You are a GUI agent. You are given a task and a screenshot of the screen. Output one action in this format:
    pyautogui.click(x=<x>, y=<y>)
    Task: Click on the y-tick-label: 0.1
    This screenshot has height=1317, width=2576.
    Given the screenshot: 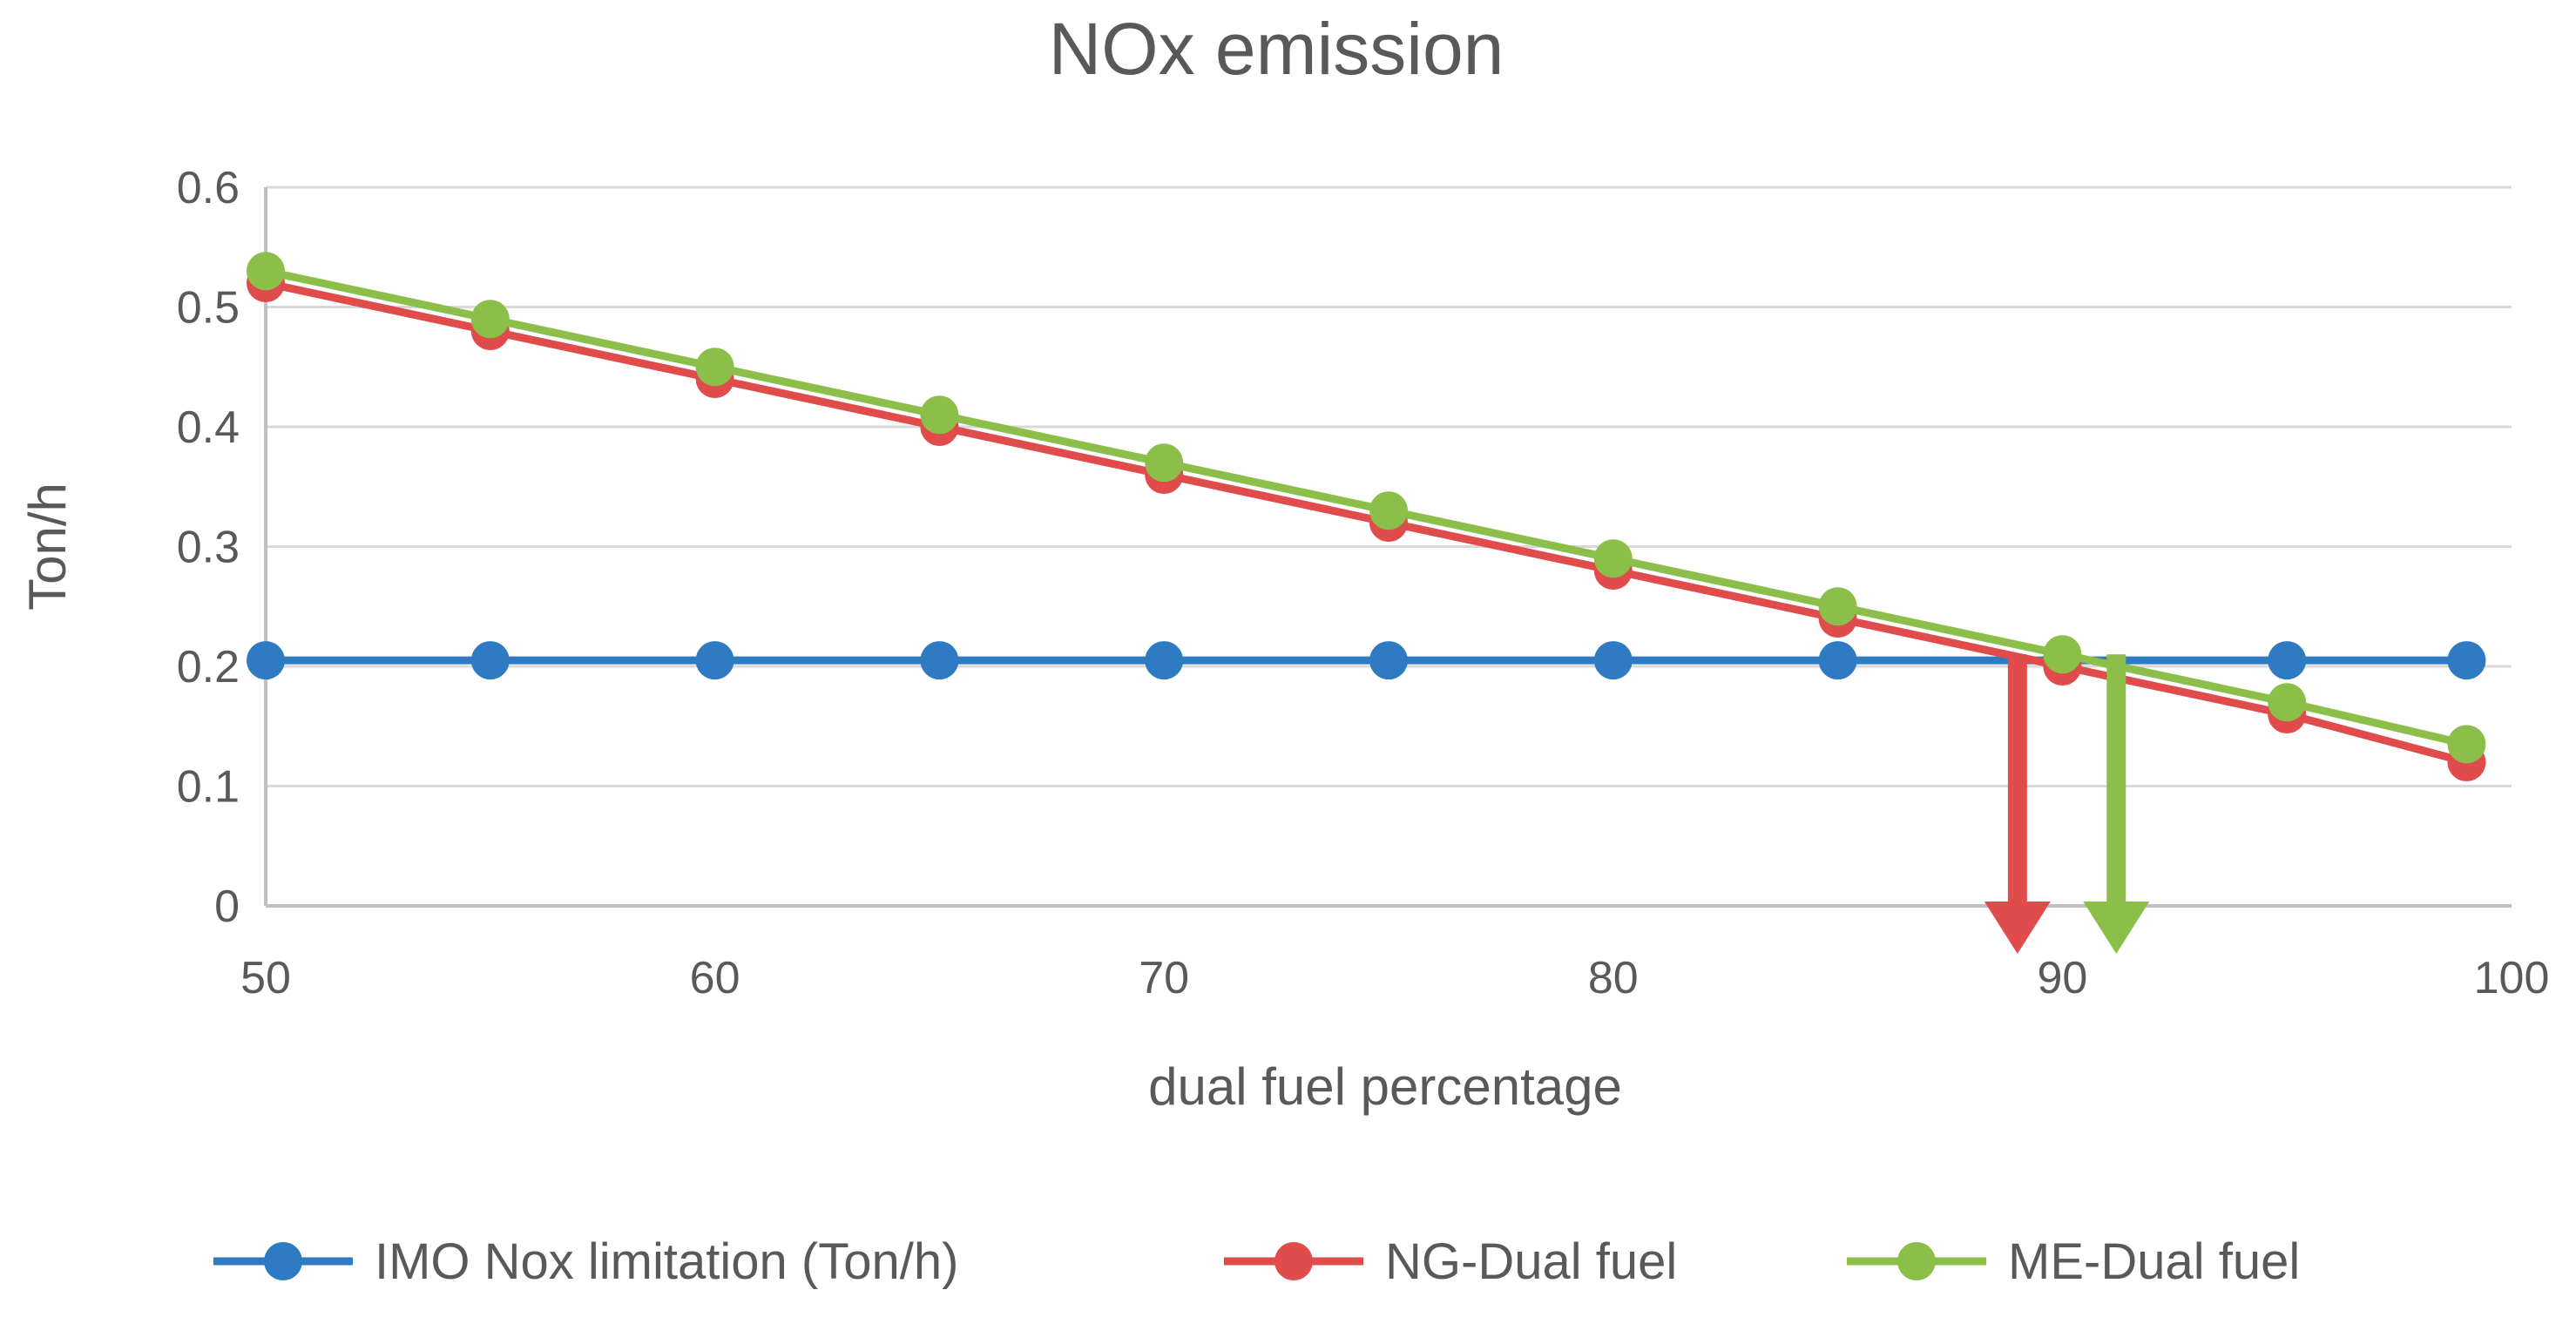 What is the action you would take?
    pyautogui.click(x=208, y=787)
    